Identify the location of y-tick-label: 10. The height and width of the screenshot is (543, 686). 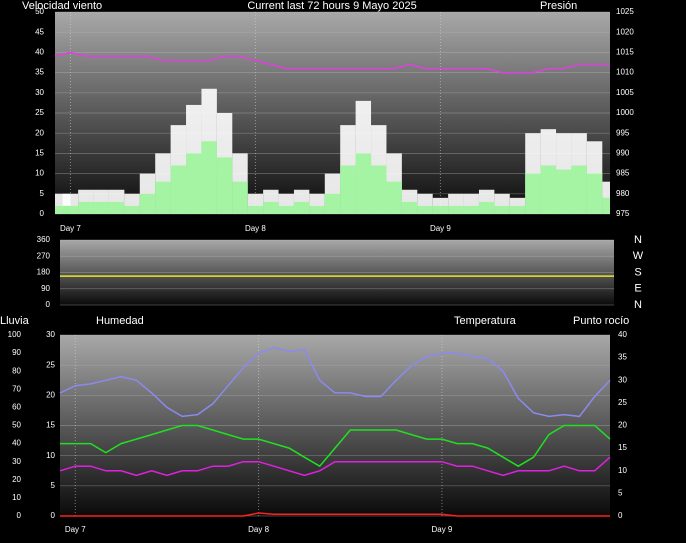
(39, 173).